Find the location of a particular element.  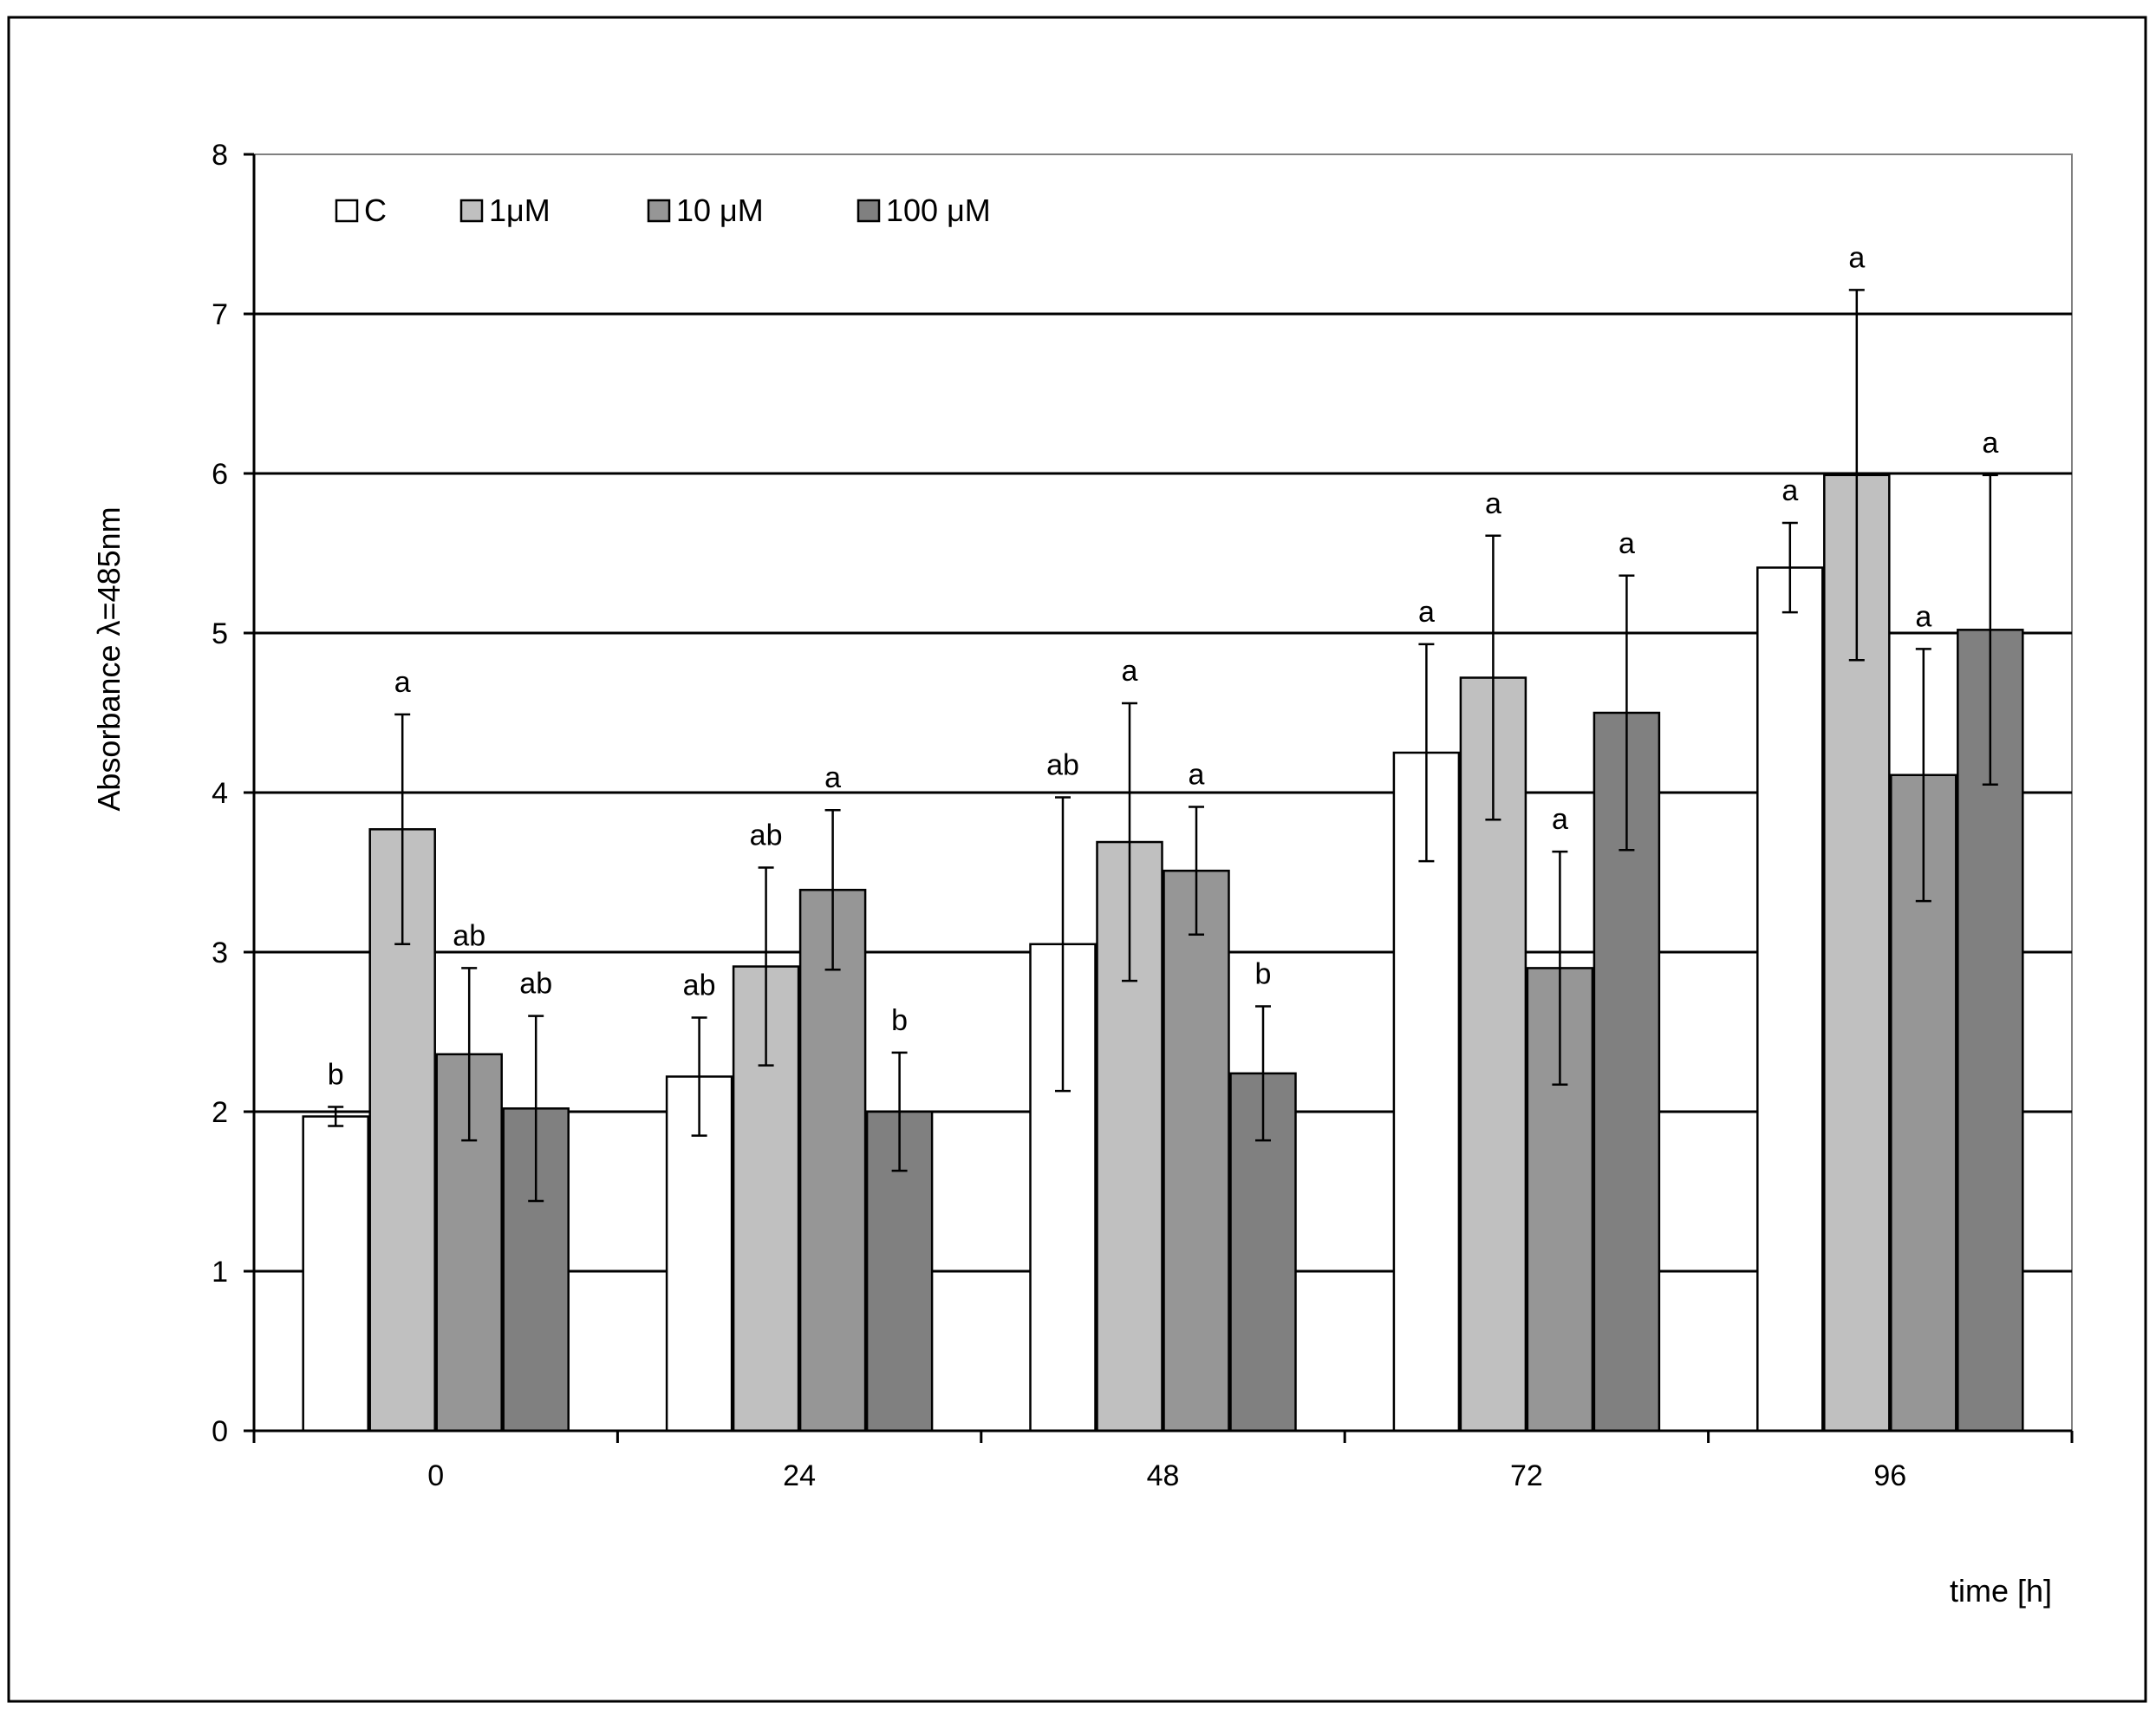

significance-label-2-1: a is located at coordinates (833, 777).